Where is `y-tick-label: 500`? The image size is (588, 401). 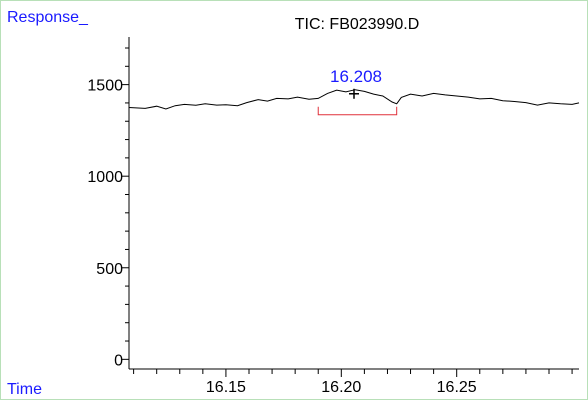
y-tick-label: 500 is located at coordinates (109, 269).